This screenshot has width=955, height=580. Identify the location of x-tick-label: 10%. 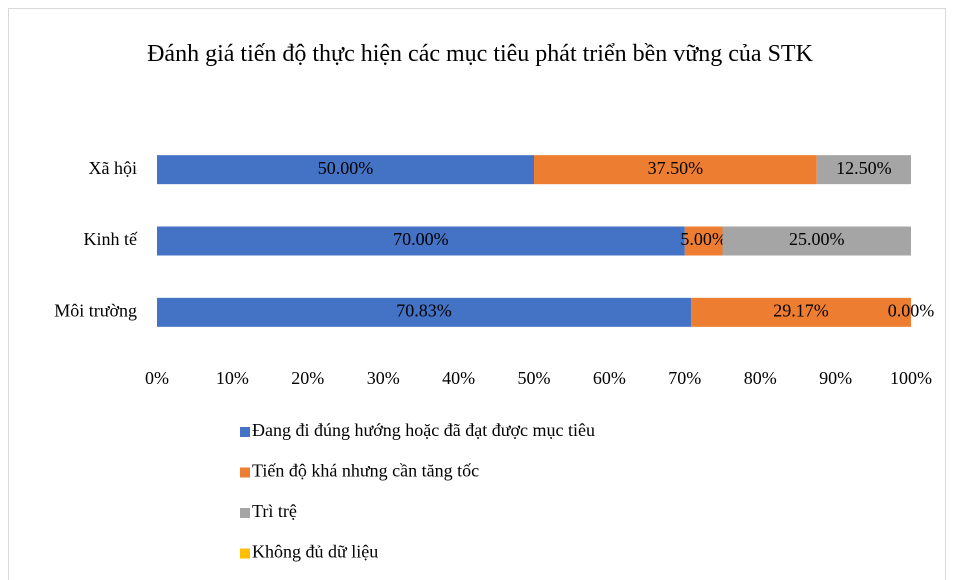
(232, 378).